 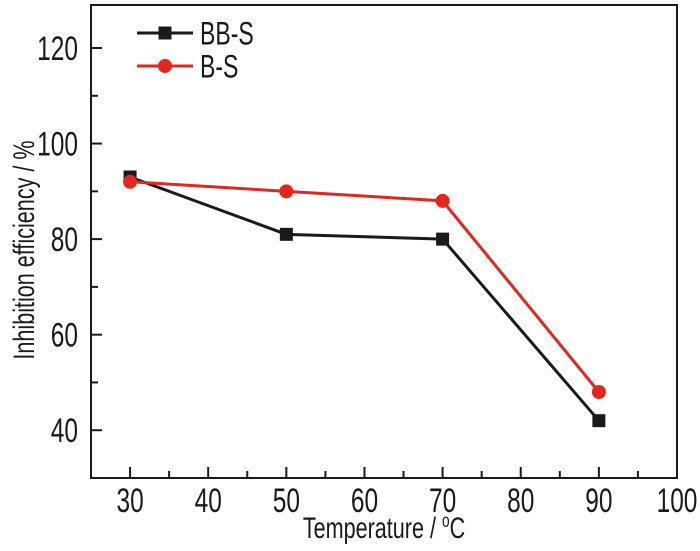 What do you see at coordinates (129, 501) in the screenshot?
I see `x-tick-label: 30` at bounding box center [129, 501].